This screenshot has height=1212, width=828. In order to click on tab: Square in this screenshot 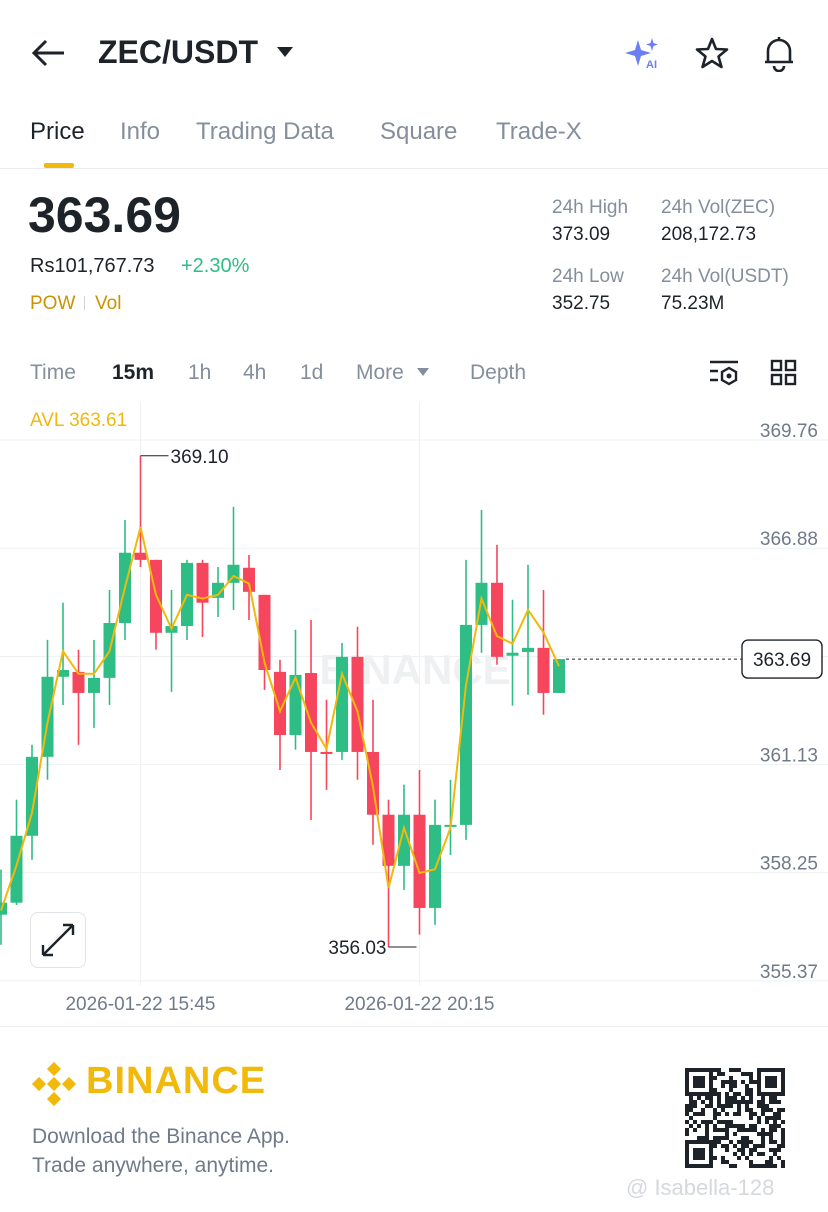, I will do `click(419, 131)`.